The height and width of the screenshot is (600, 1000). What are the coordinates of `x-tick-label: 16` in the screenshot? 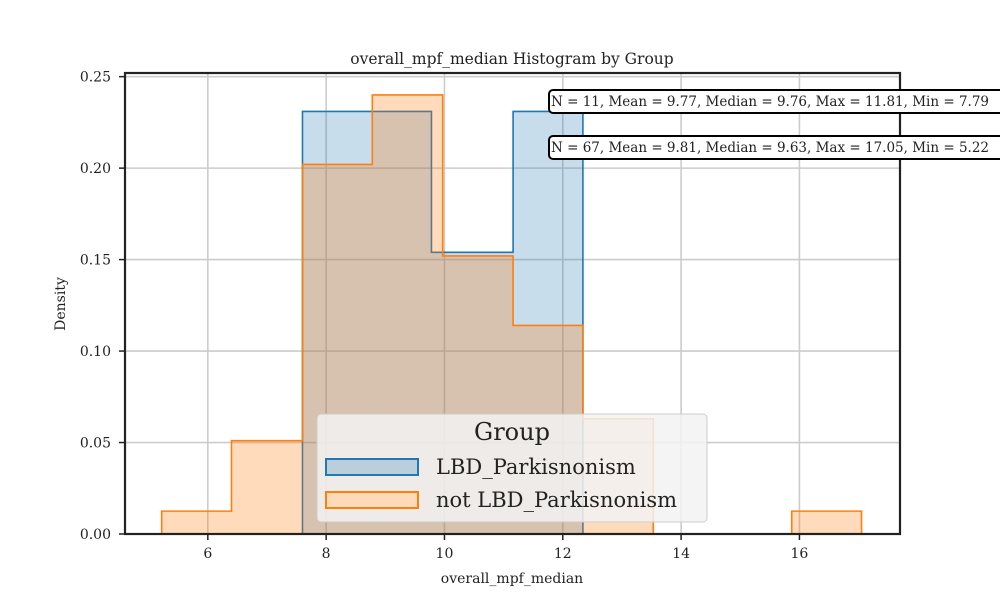 It's located at (800, 554).